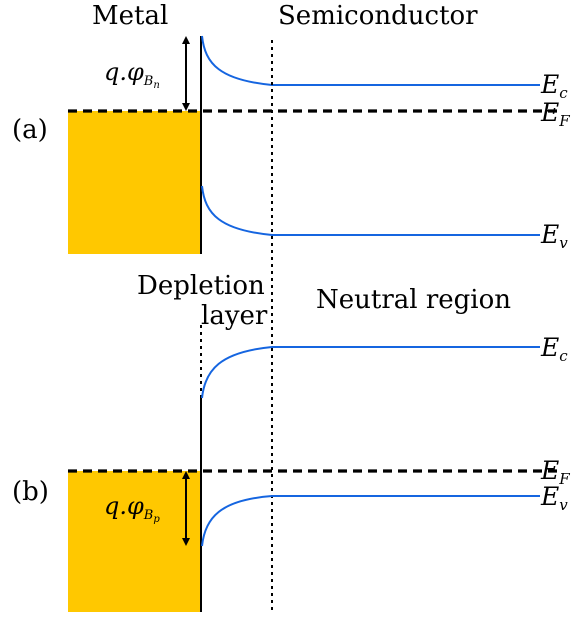 This screenshot has height=619, width=577. I want to click on valence-band-b, so click(370, 521).